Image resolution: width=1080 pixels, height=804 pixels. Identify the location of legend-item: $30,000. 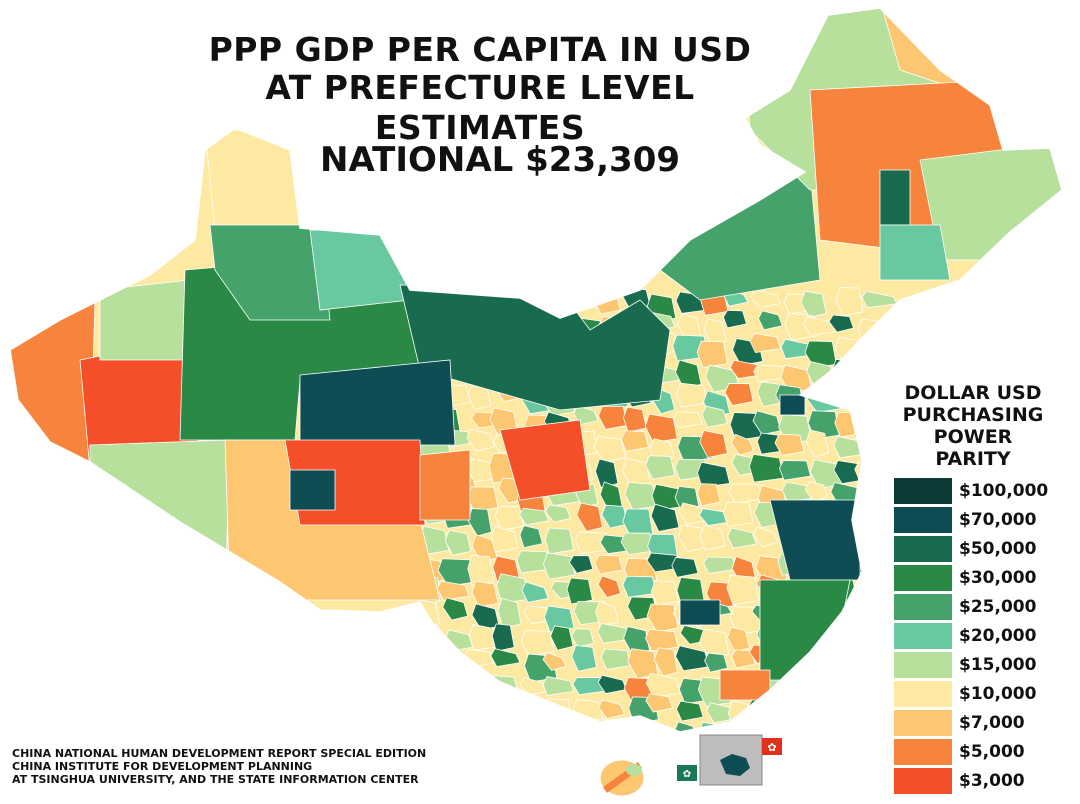
(983, 577).